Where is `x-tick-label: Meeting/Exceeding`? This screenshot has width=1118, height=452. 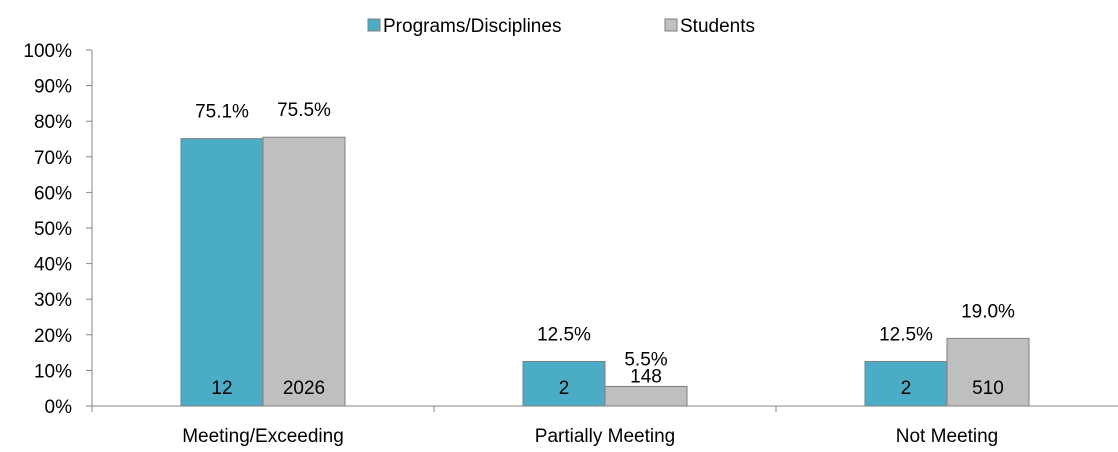 x-tick-label: Meeting/Exceeding is located at coordinates (263, 436).